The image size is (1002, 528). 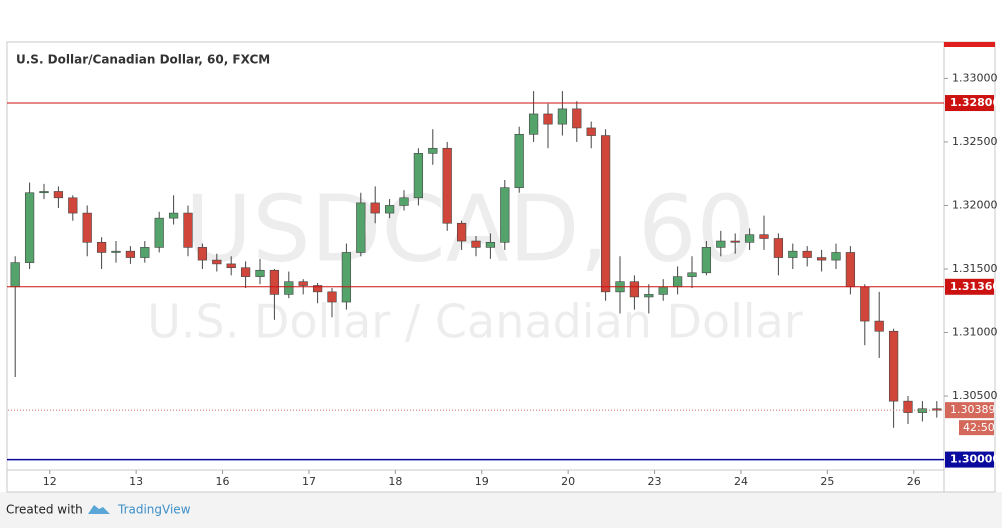 What do you see at coordinates (979, 427) in the screenshot?
I see `countdown-label: 42:50` at bounding box center [979, 427].